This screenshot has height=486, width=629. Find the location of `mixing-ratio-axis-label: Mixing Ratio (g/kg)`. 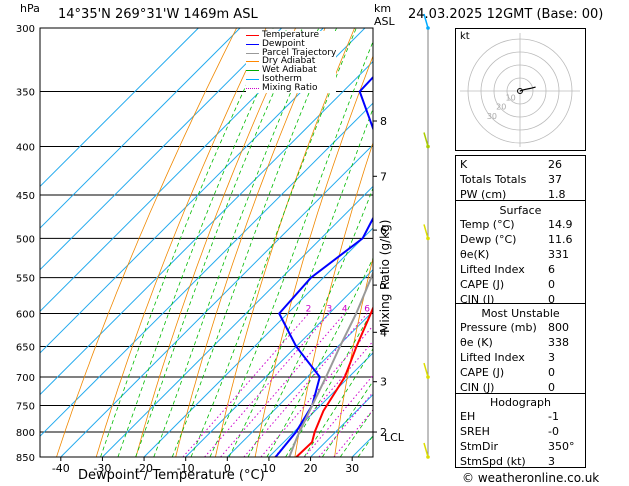

mixing-ratio-axis-label: Mixing Ratio (g/kg) is located at coordinates (385, 276).